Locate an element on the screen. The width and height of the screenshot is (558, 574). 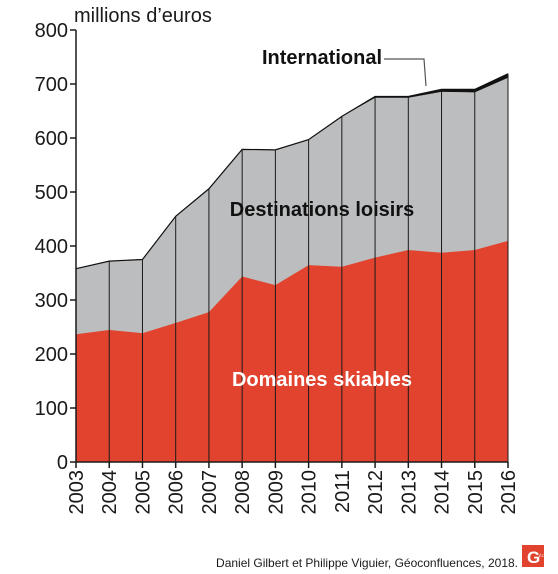
x-tick-label: 2006 is located at coordinates (177, 492).